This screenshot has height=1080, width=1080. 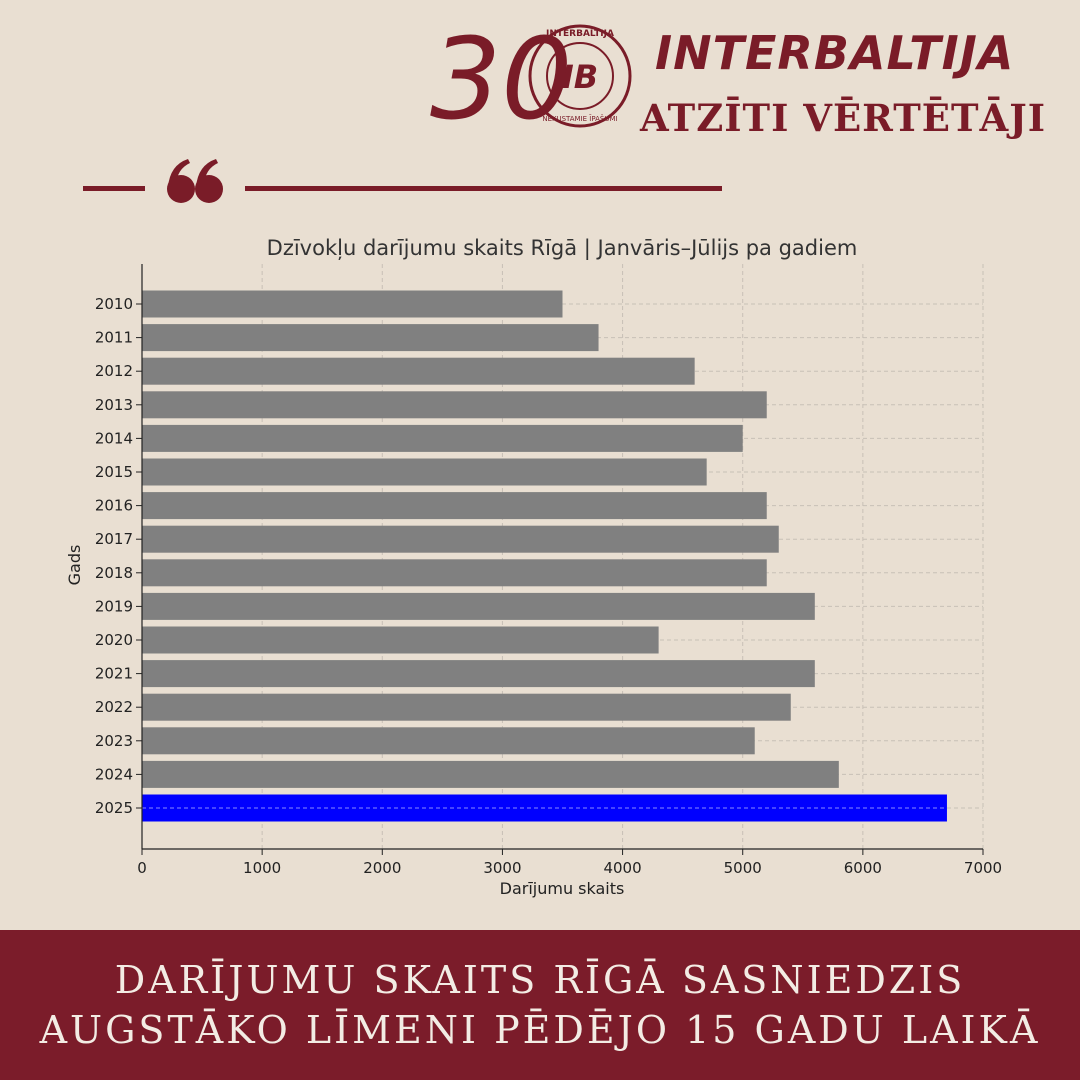 I want to click on brand-tagline: ATZĪTI VĒRTĒTĀJI, so click(x=843, y=118).